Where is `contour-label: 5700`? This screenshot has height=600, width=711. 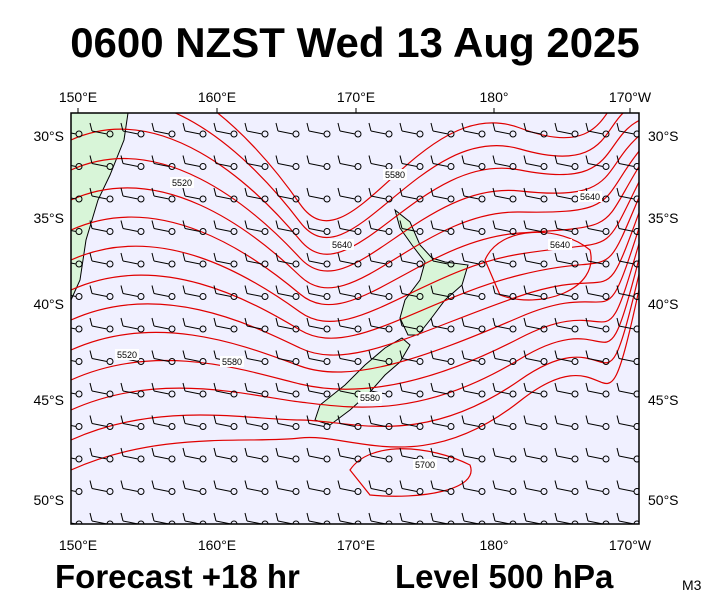
contour-label: 5700 is located at coordinates (425, 465).